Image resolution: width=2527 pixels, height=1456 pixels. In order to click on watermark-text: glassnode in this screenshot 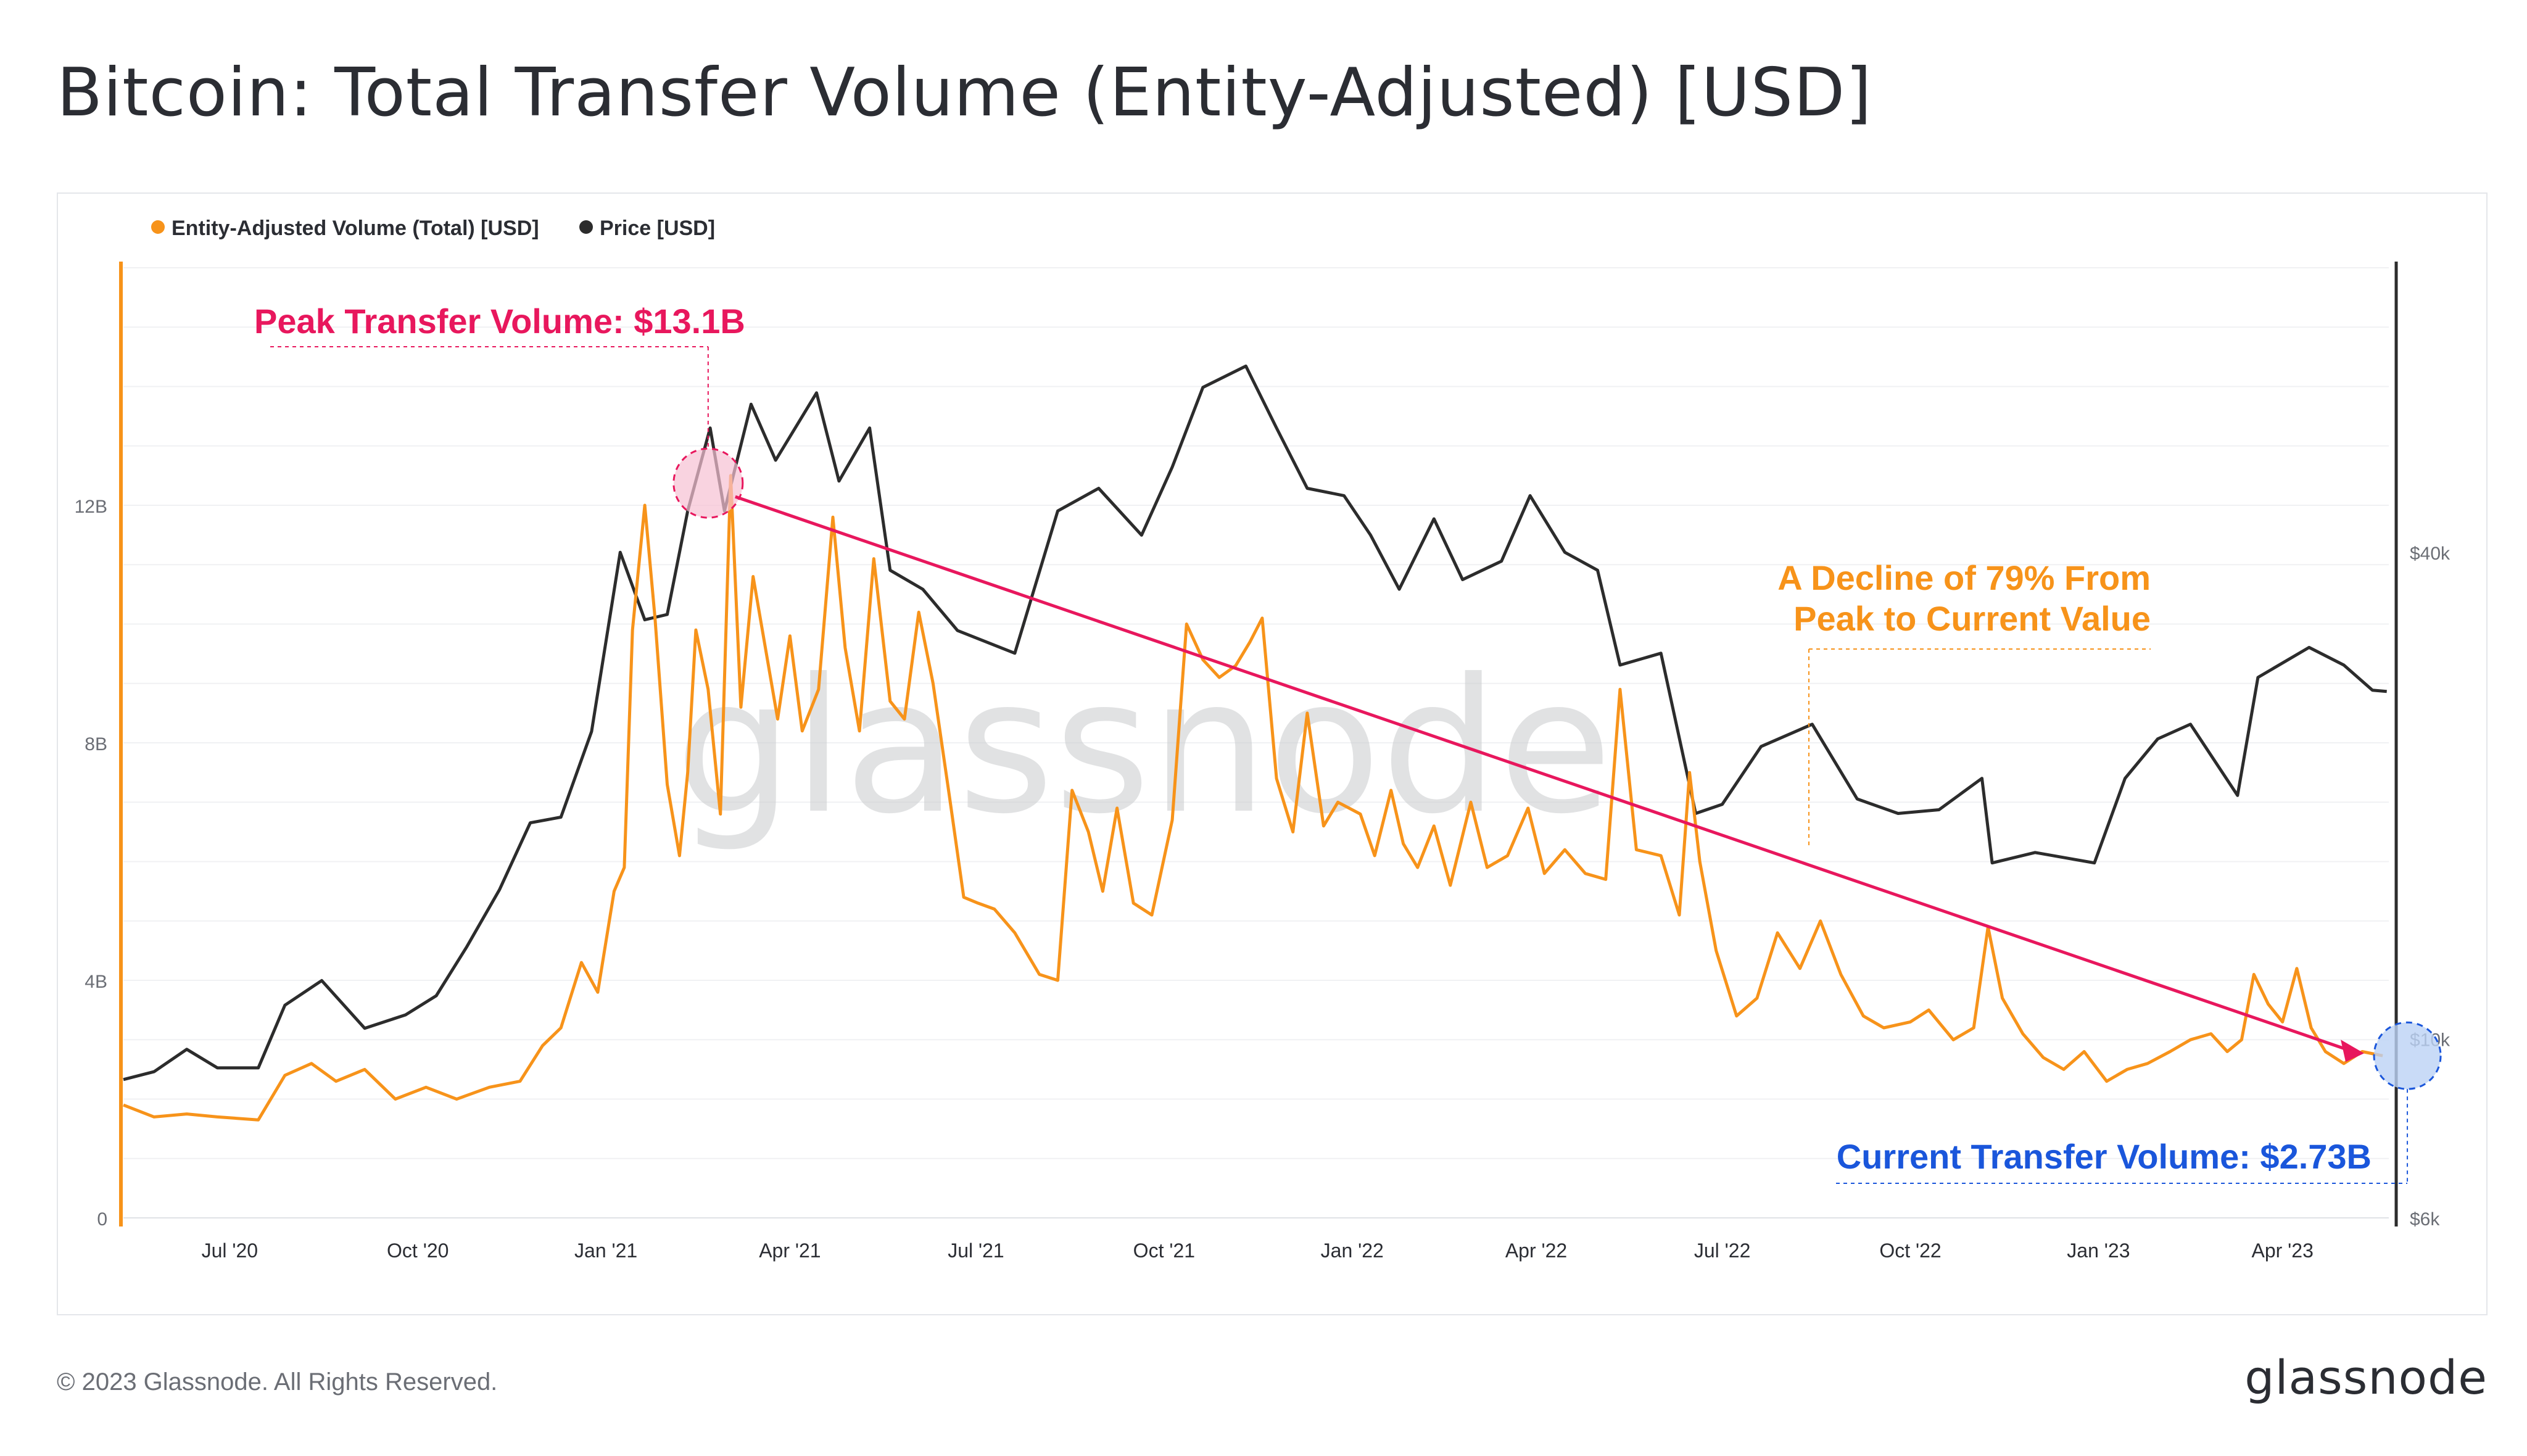, I will do `click(1144, 746)`.